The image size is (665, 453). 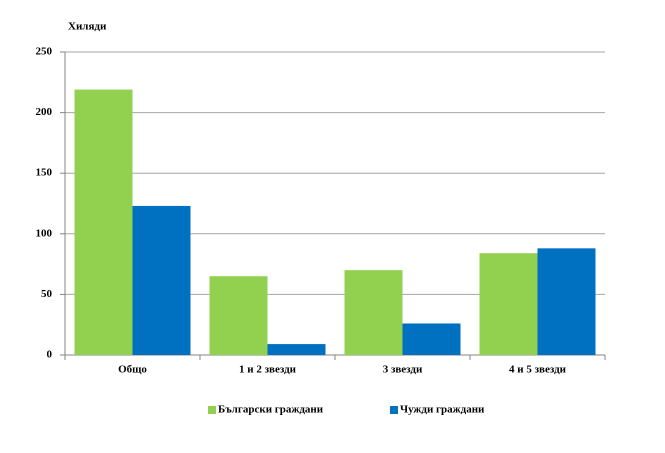 What do you see at coordinates (44, 52) in the screenshot?
I see `y-tick-label: 250` at bounding box center [44, 52].